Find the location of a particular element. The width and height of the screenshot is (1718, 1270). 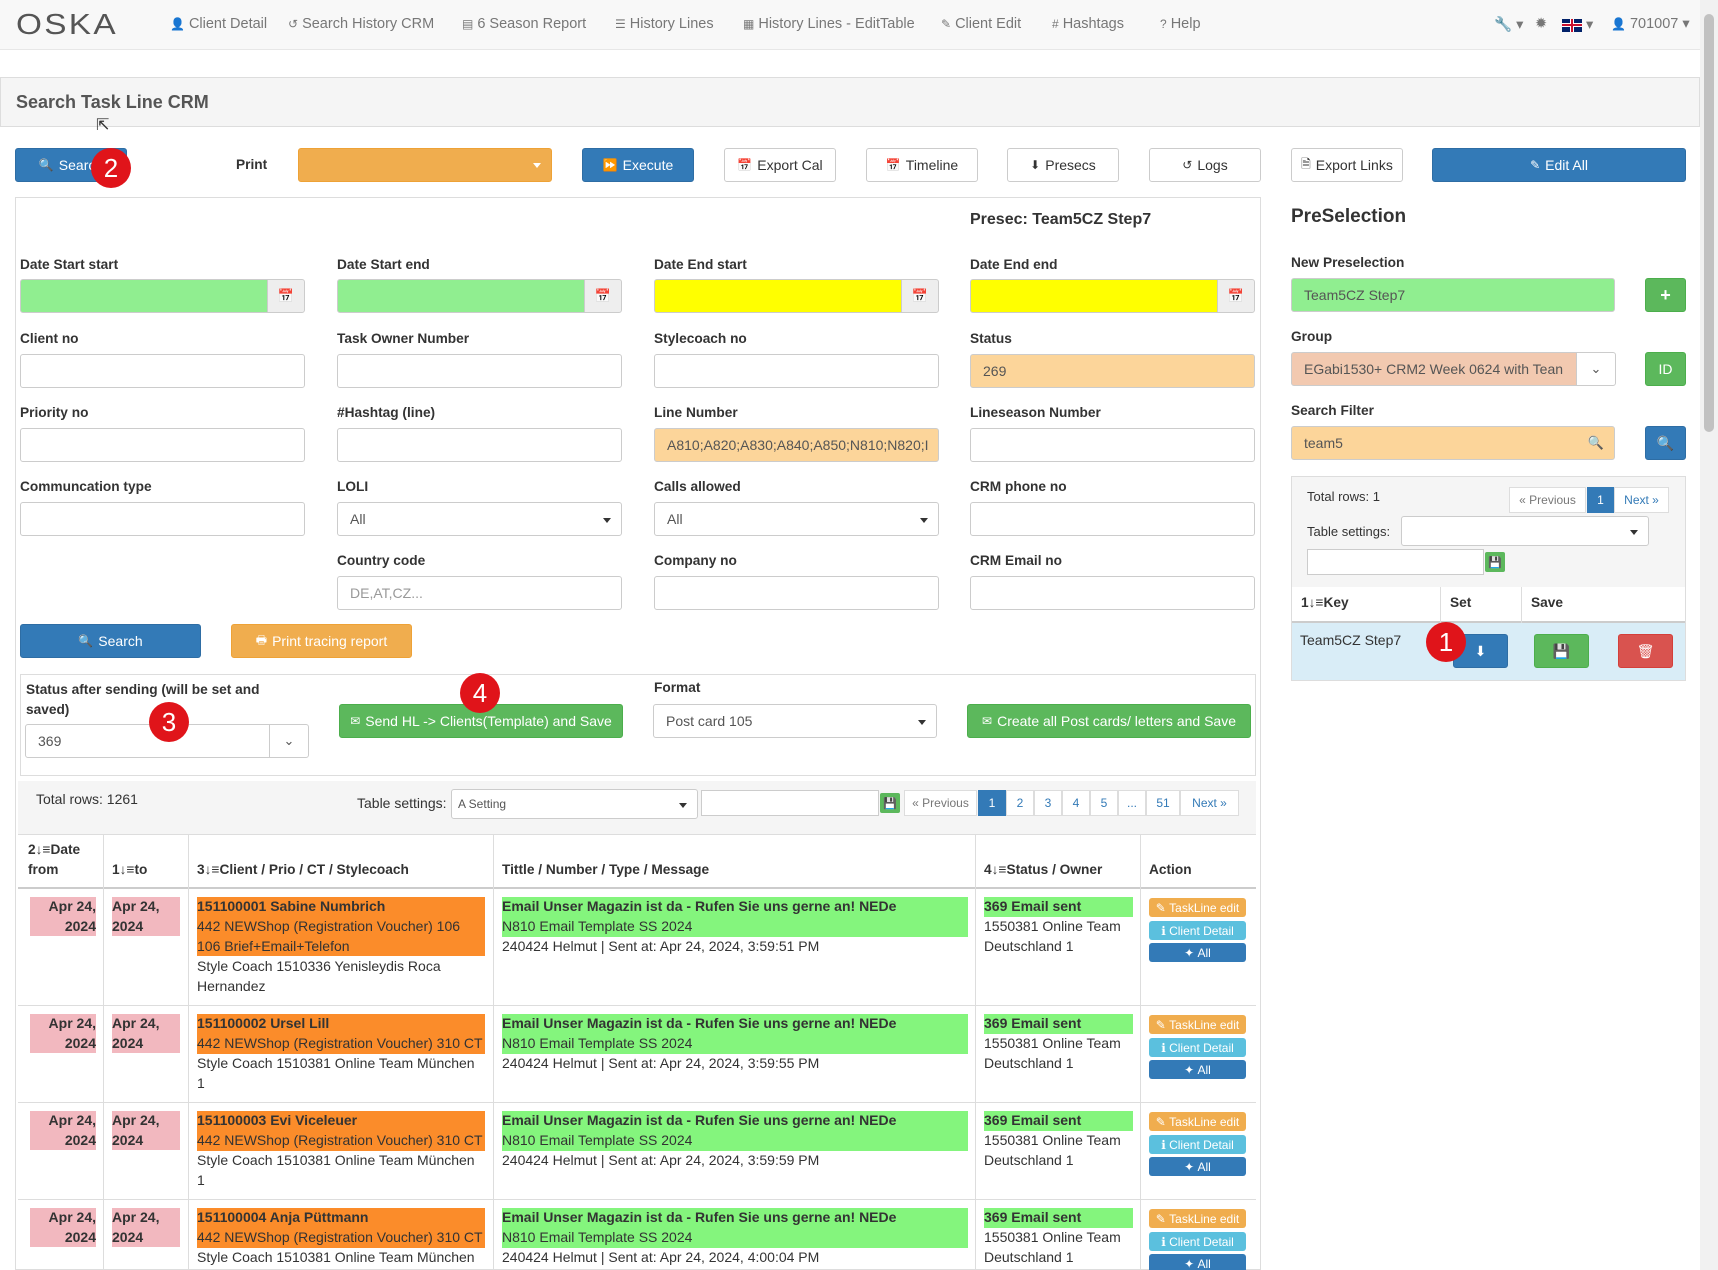

communication-type-input is located at coordinates (162, 519).